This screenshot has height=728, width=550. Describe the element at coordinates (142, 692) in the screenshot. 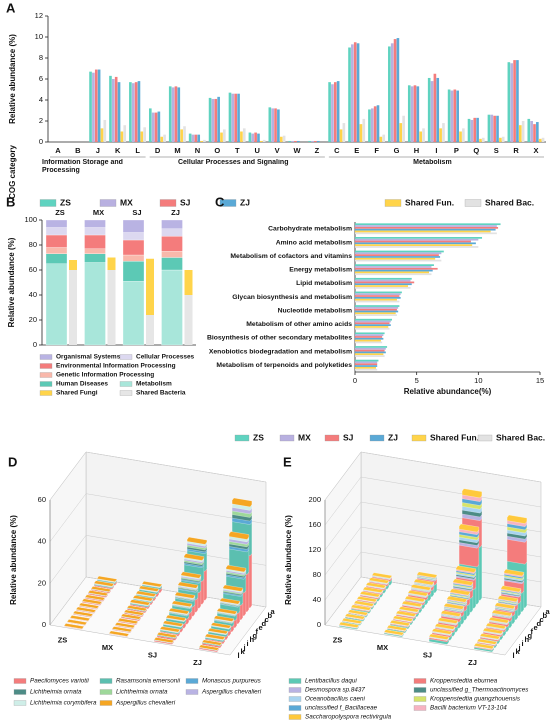

I see `legend-label: Lichtheimia ornata` at that location.